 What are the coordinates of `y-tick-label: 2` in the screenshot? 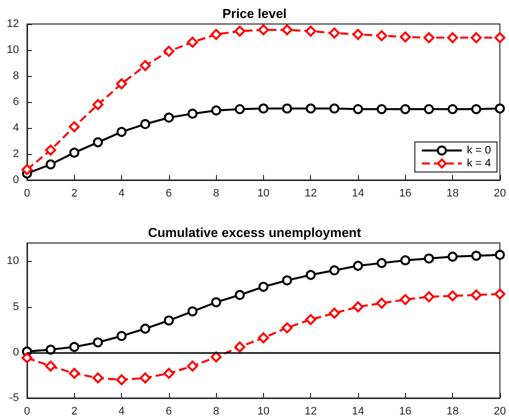 It's located at (15, 154).